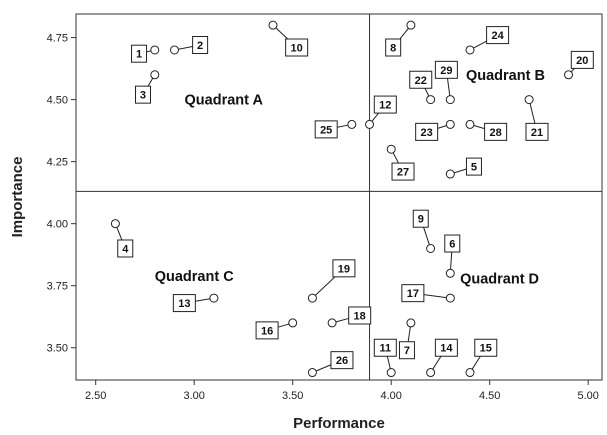  I want to click on point-label: 20, so click(582, 61).